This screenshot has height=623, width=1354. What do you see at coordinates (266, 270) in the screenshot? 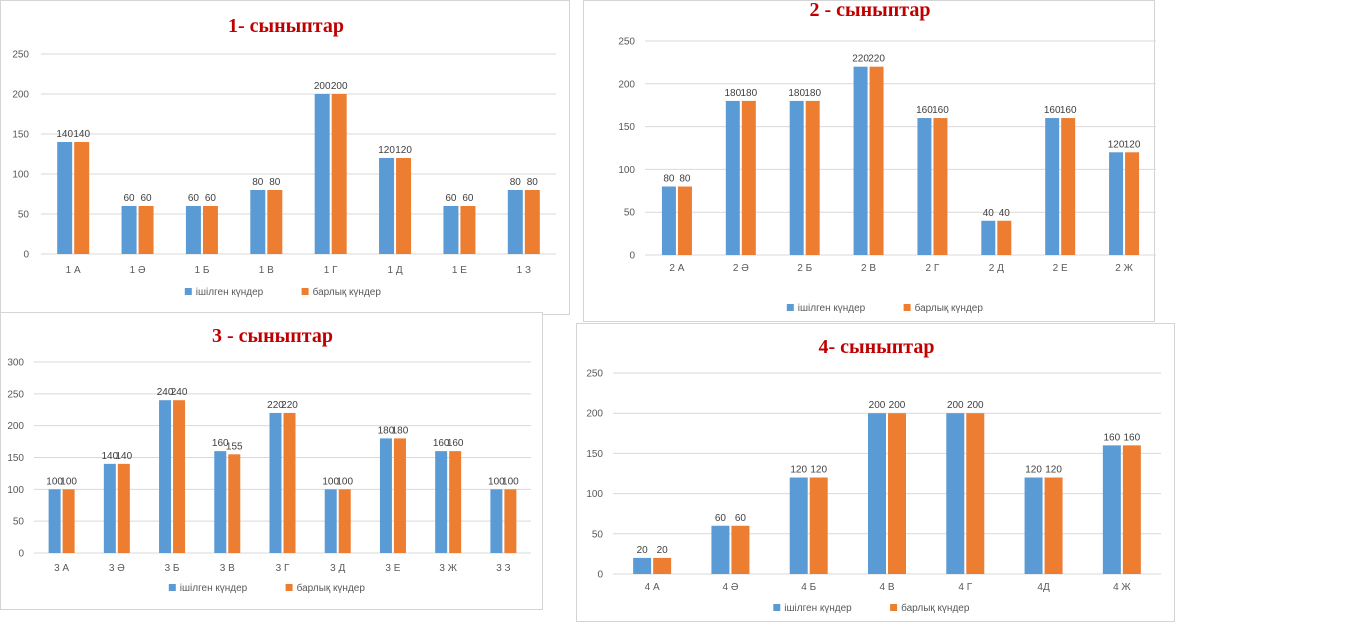
I see `x-tick-label: 1 В` at bounding box center [266, 270].